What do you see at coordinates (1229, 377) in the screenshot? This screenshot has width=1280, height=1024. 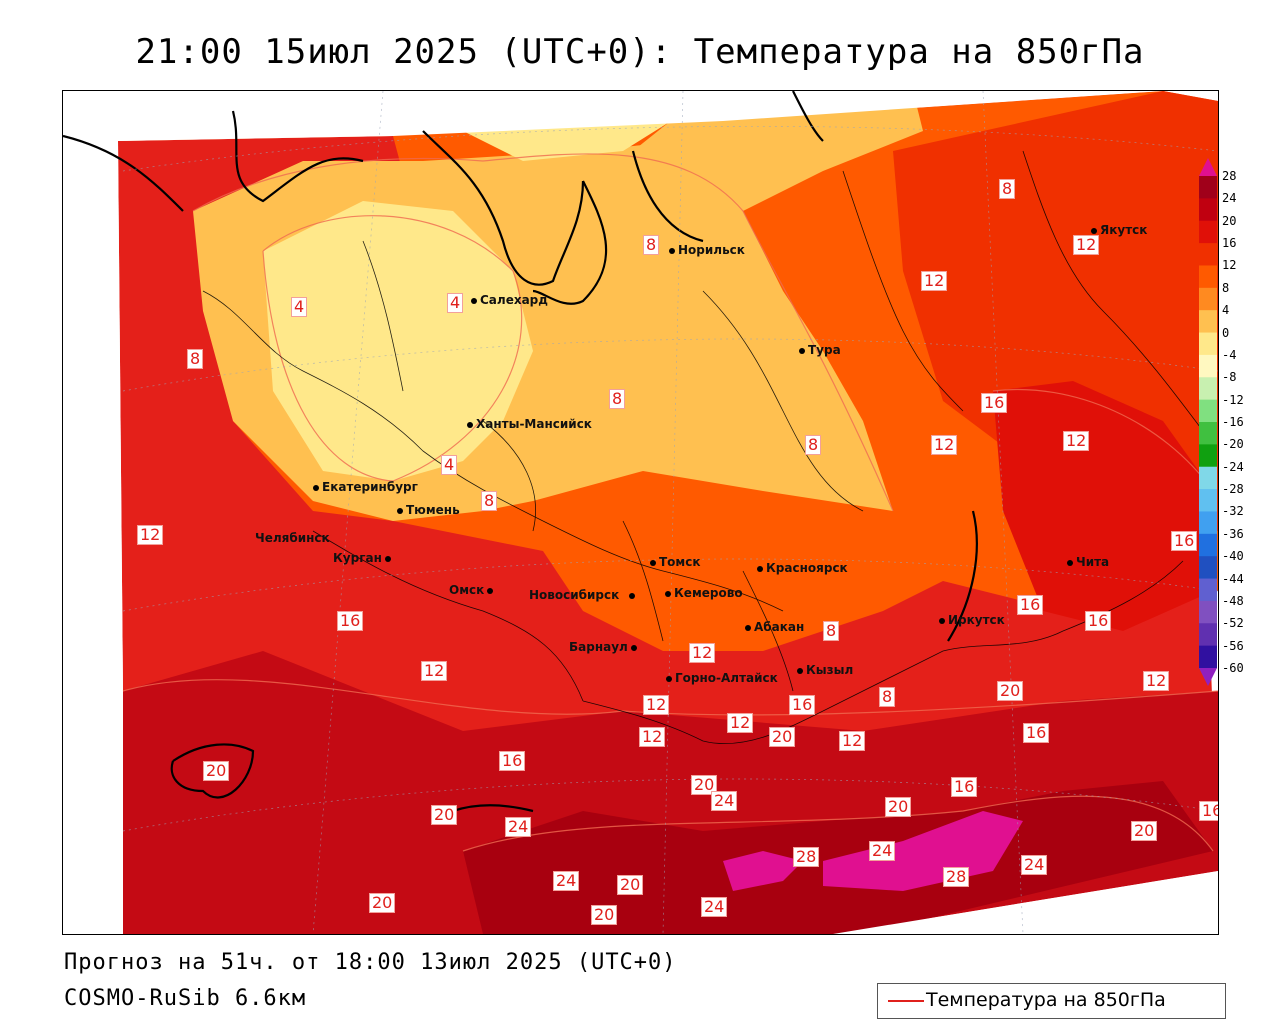 I see `colorbar-tick-label: -8` at bounding box center [1229, 377].